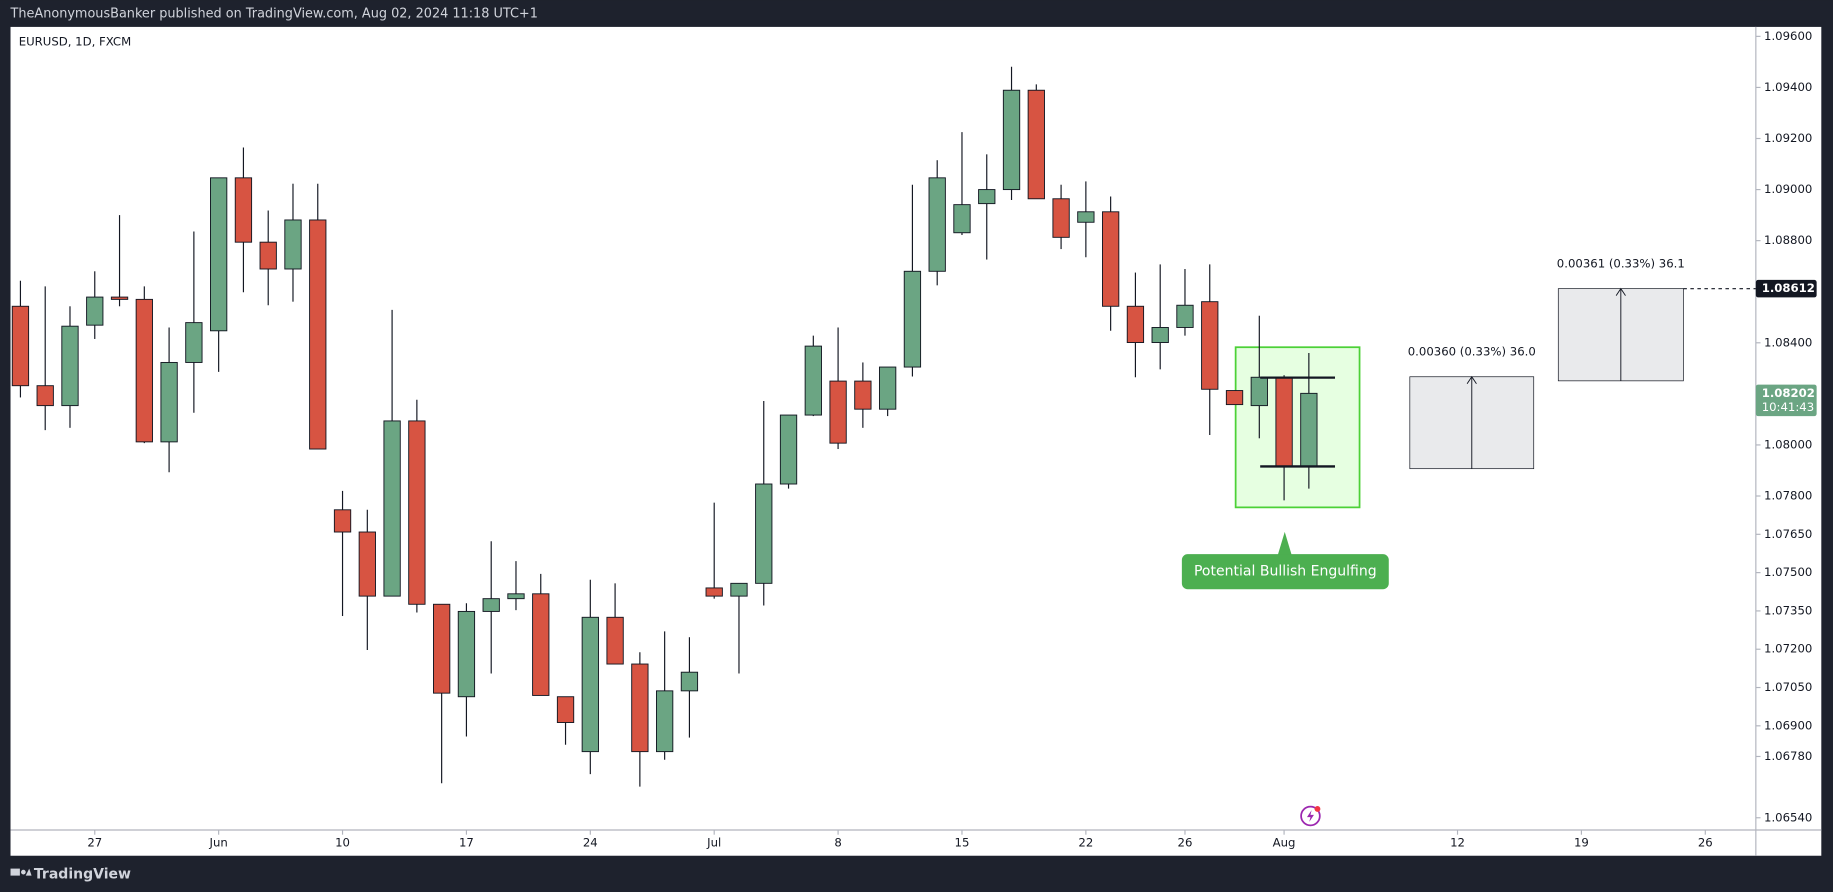 This screenshot has width=1833, height=892. What do you see at coordinates (1297, 427) in the screenshot?
I see `pattern-highlight` at bounding box center [1297, 427].